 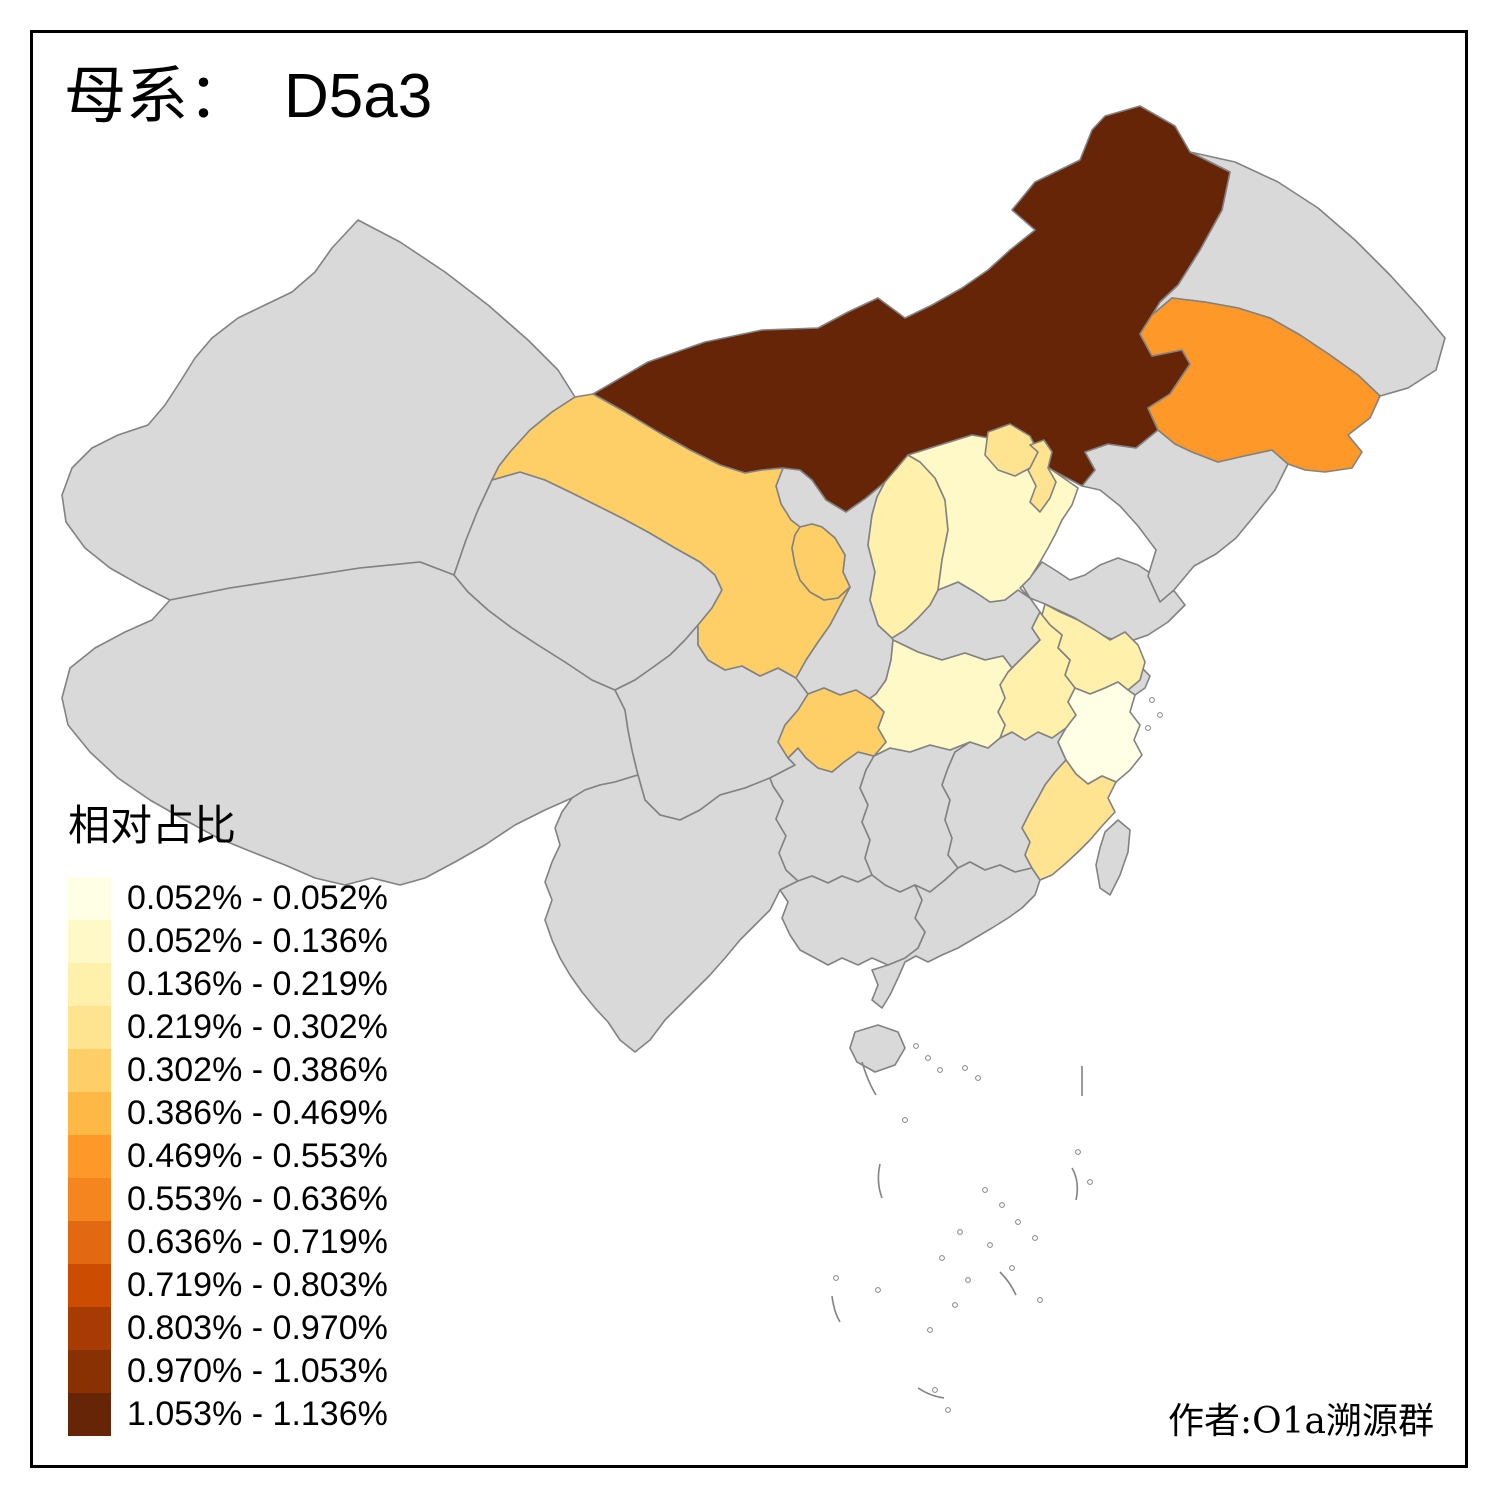 I want to click on province-shandong, so click(x=1103, y=600).